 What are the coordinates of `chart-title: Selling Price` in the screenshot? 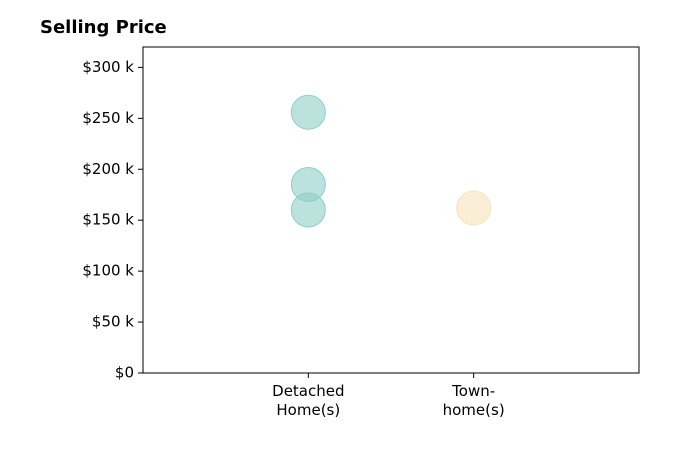 It's located at (103, 27).